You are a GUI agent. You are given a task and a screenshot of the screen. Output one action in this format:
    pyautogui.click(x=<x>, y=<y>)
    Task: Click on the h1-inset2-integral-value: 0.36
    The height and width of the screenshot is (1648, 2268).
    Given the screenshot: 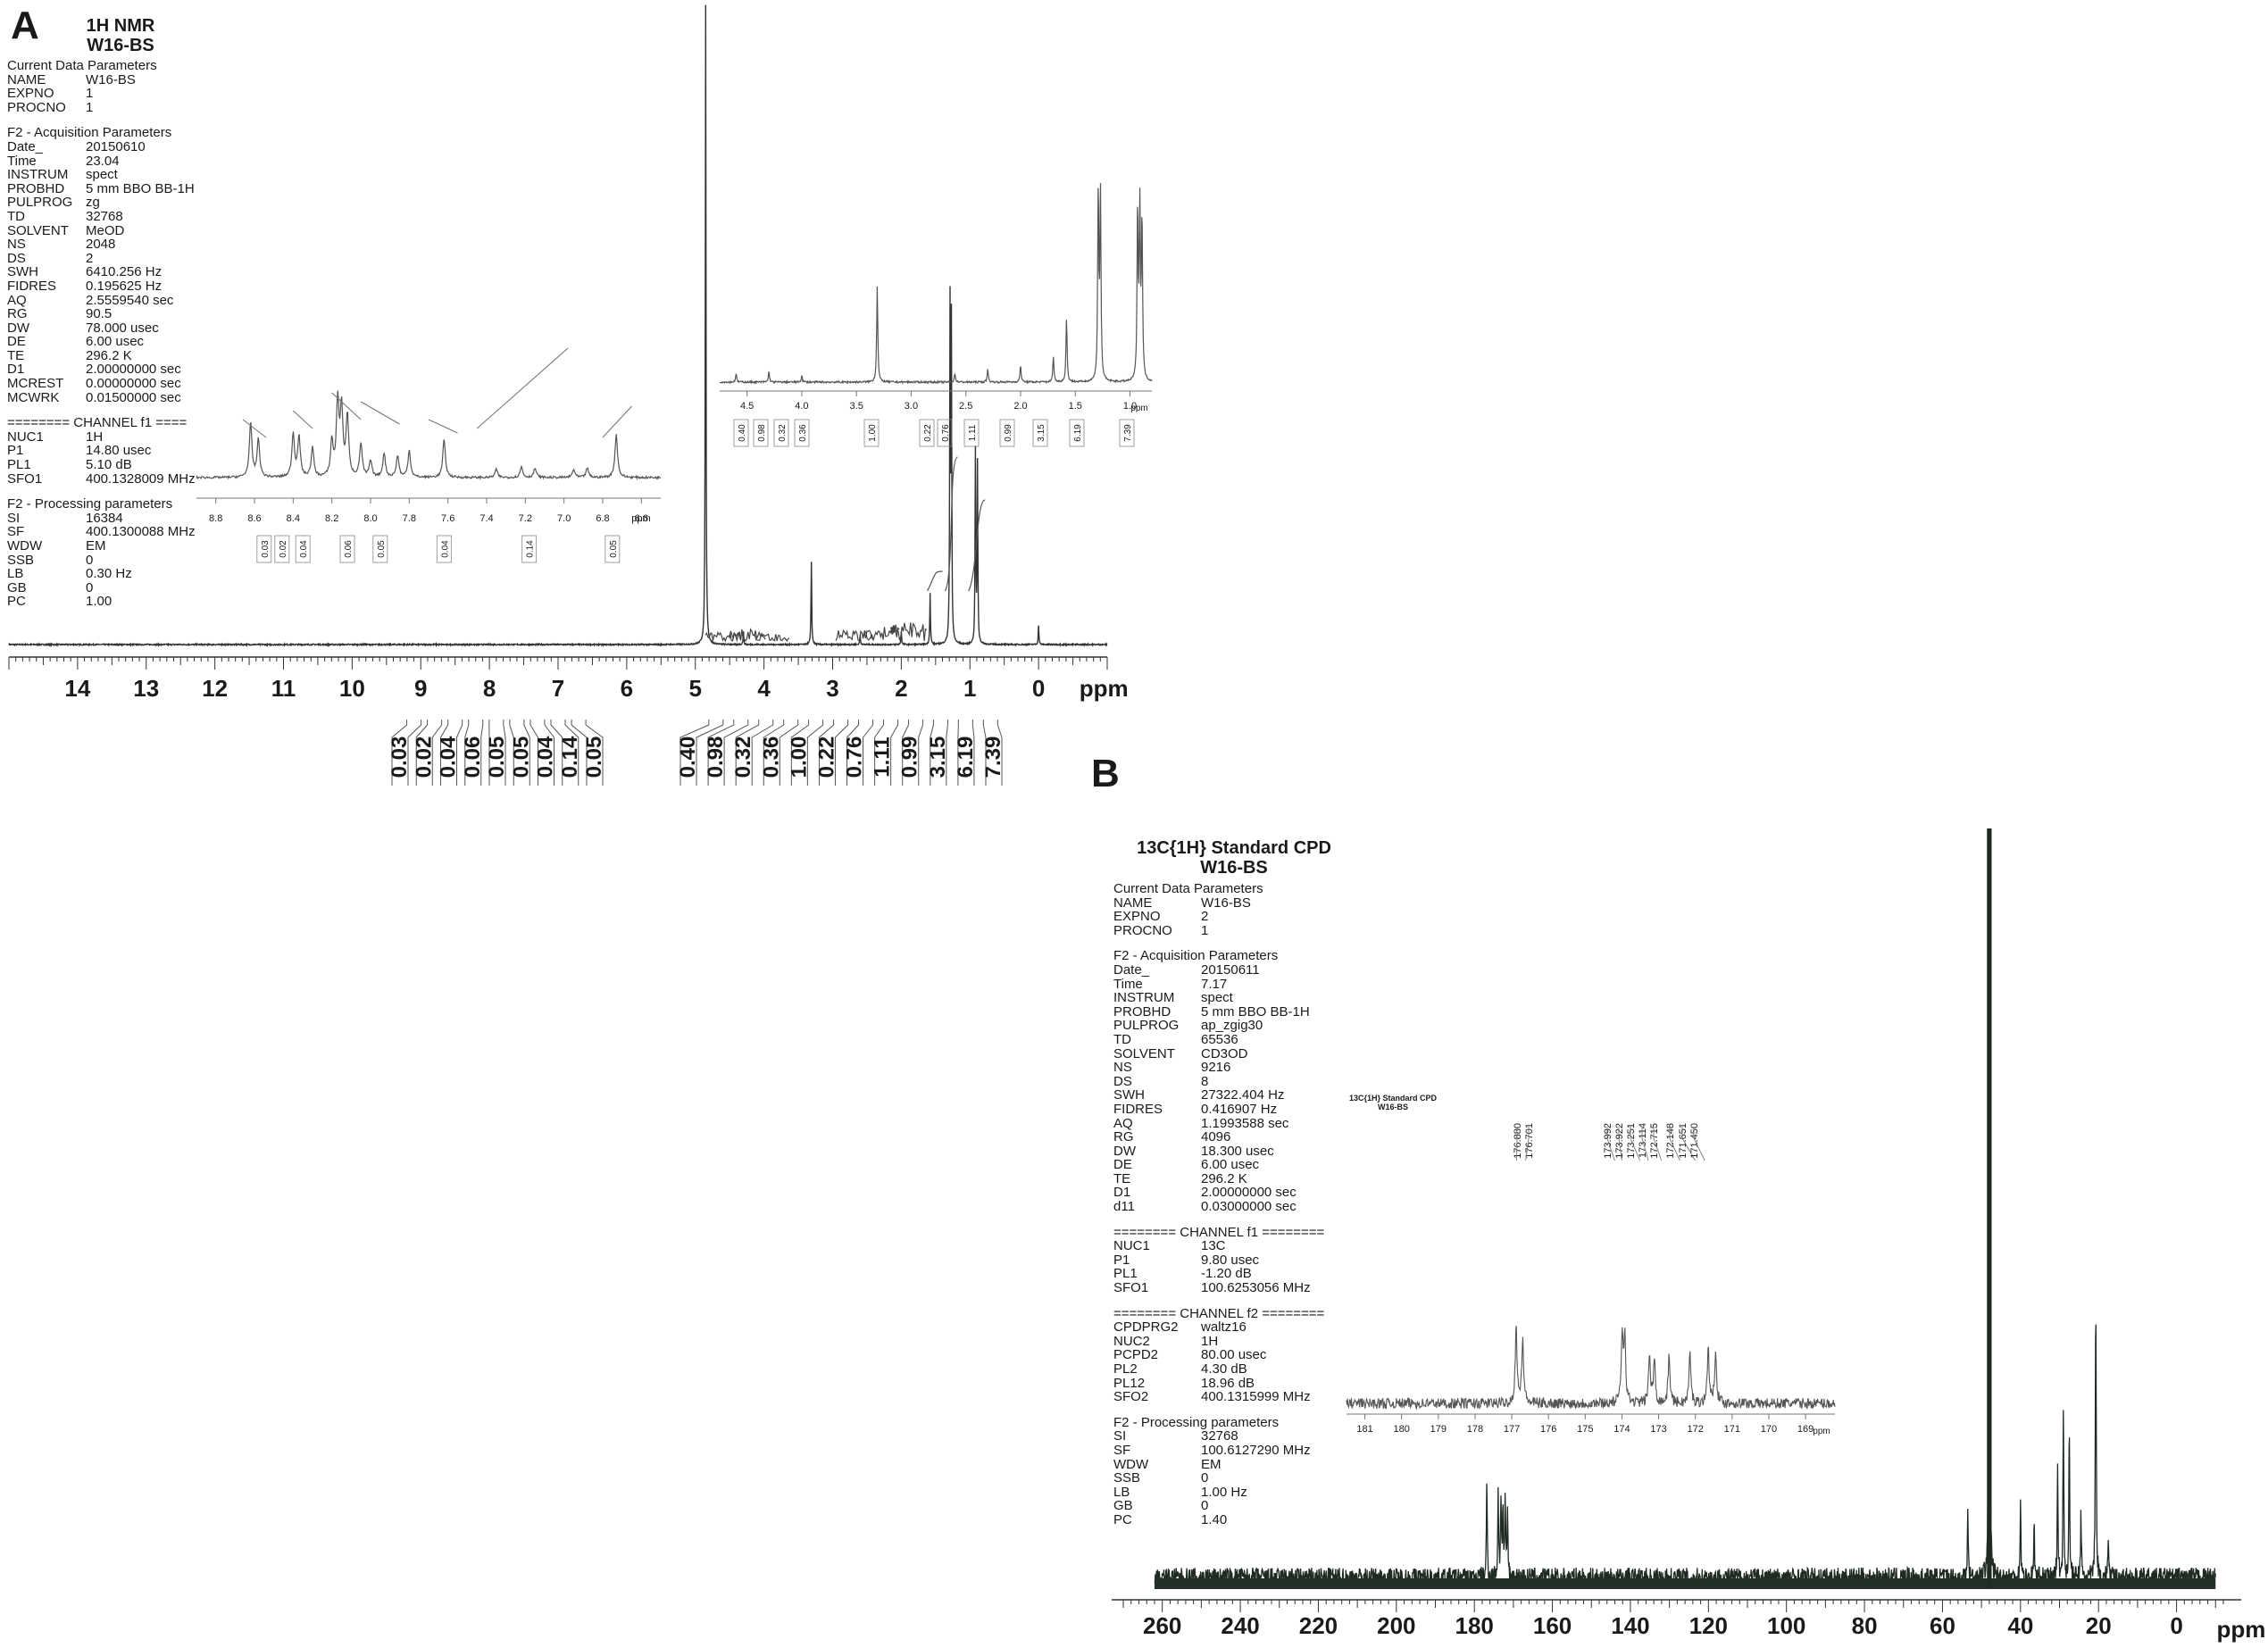 What is the action you would take?
    pyautogui.click(x=803, y=433)
    